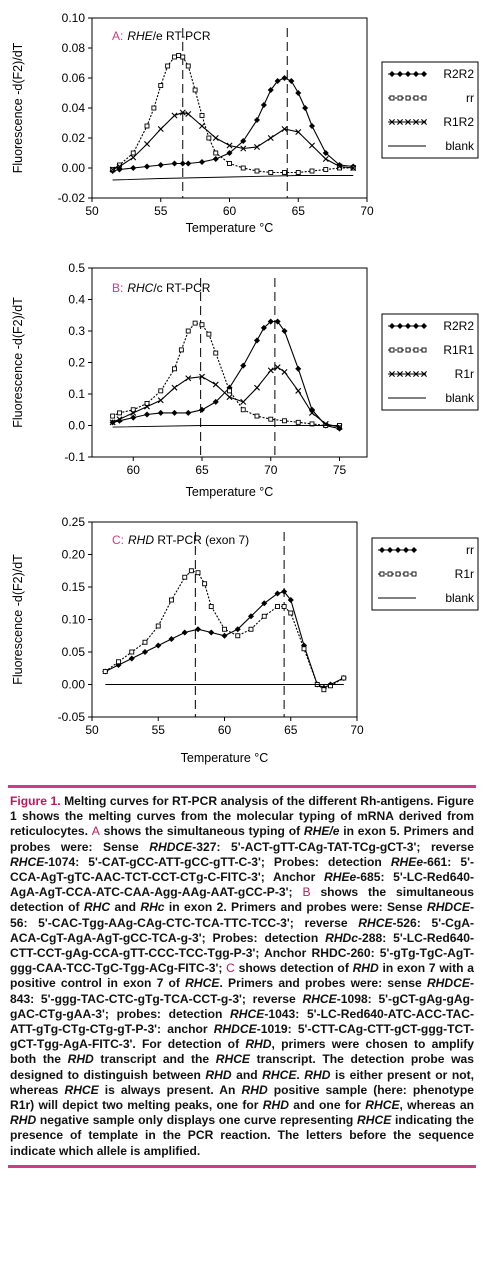 This screenshot has width=488, height=1280. What do you see at coordinates (425, 574) in the screenshot?
I see `legend: rr R1r blank` at bounding box center [425, 574].